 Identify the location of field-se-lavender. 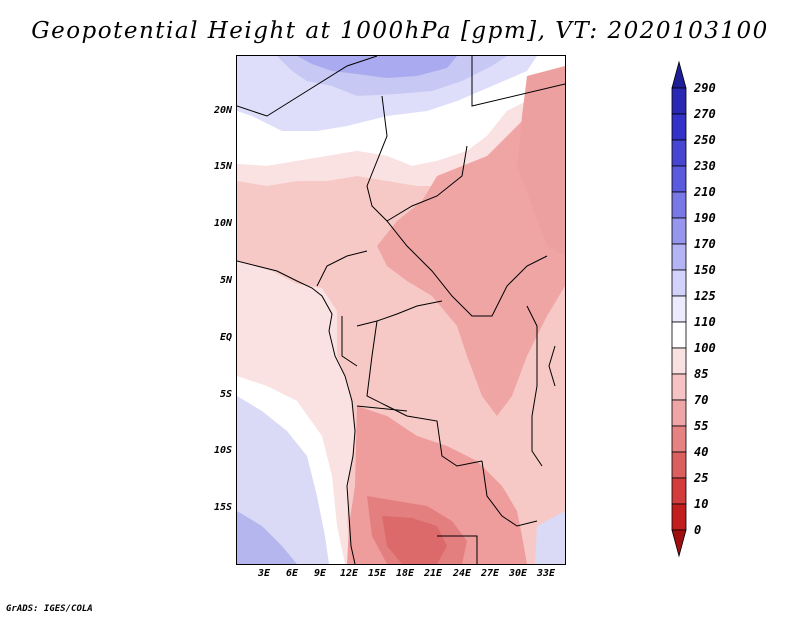
(550, 537).